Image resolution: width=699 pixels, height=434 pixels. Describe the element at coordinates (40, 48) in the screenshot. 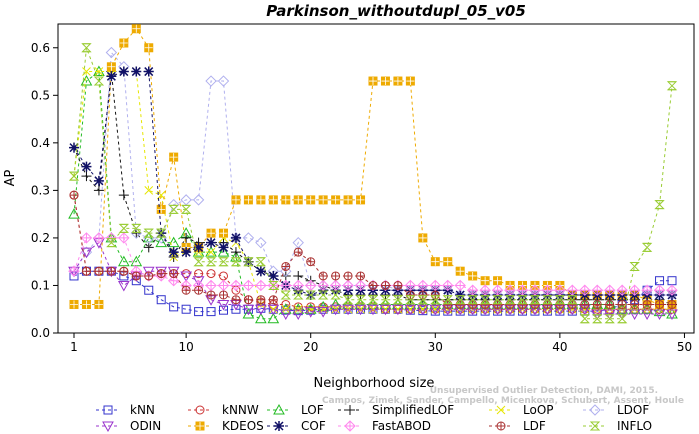

I see `y-tick-label: 0.6` at that location.